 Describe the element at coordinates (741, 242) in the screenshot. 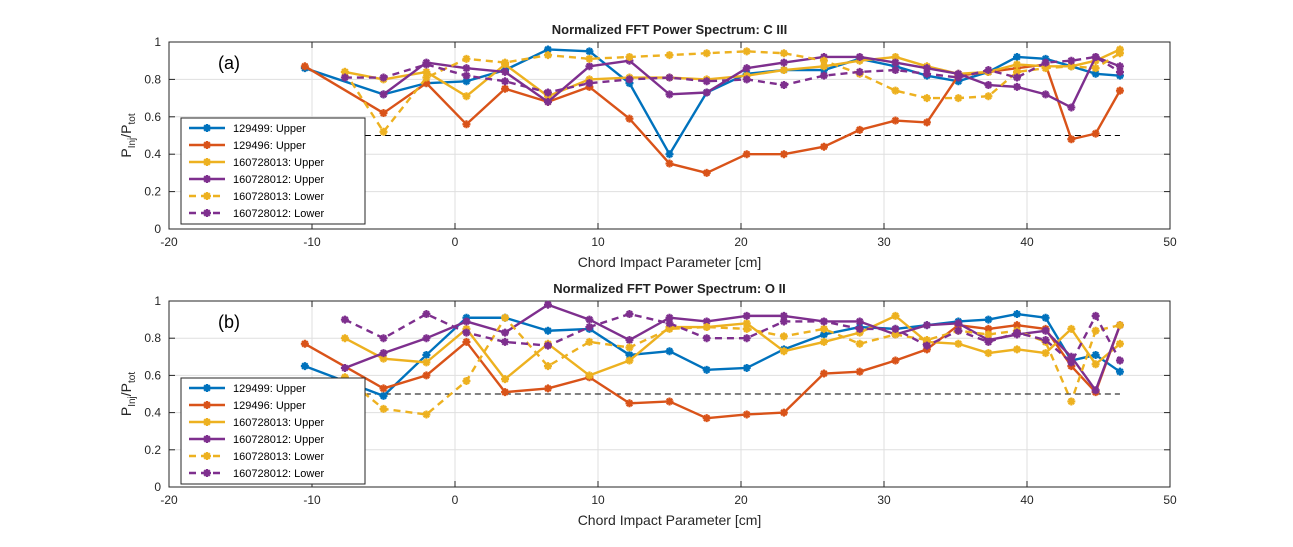

I see `x-tick-label: 20` at that location.